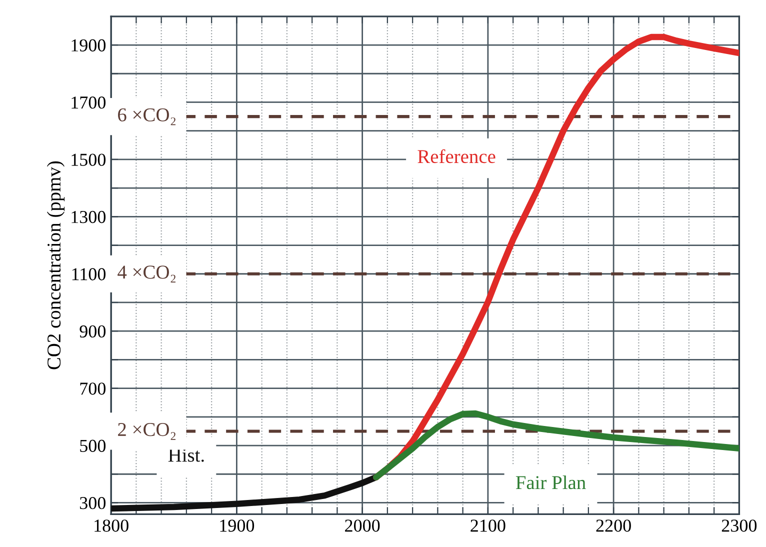 The height and width of the screenshot is (547, 766). What do you see at coordinates (457, 156) in the screenshot?
I see `text: Reference` at bounding box center [457, 156].